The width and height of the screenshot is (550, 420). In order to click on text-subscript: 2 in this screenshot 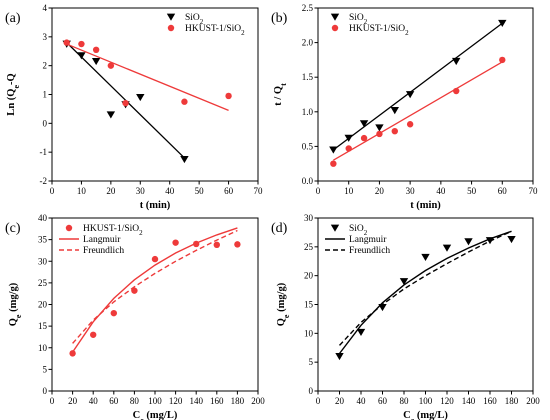, I will do `click(202, 22)`.